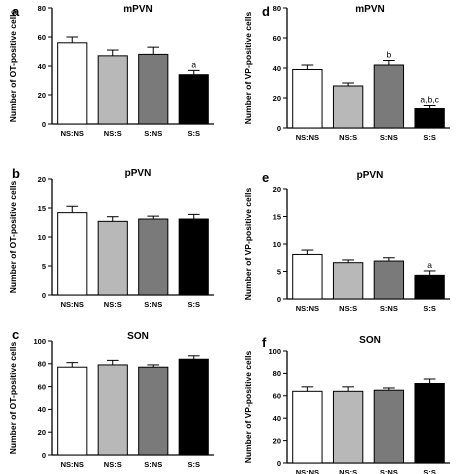  What do you see at coordinates (15, 334) in the screenshot?
I see `panel-letter: c` at bounding box center [15, 334].